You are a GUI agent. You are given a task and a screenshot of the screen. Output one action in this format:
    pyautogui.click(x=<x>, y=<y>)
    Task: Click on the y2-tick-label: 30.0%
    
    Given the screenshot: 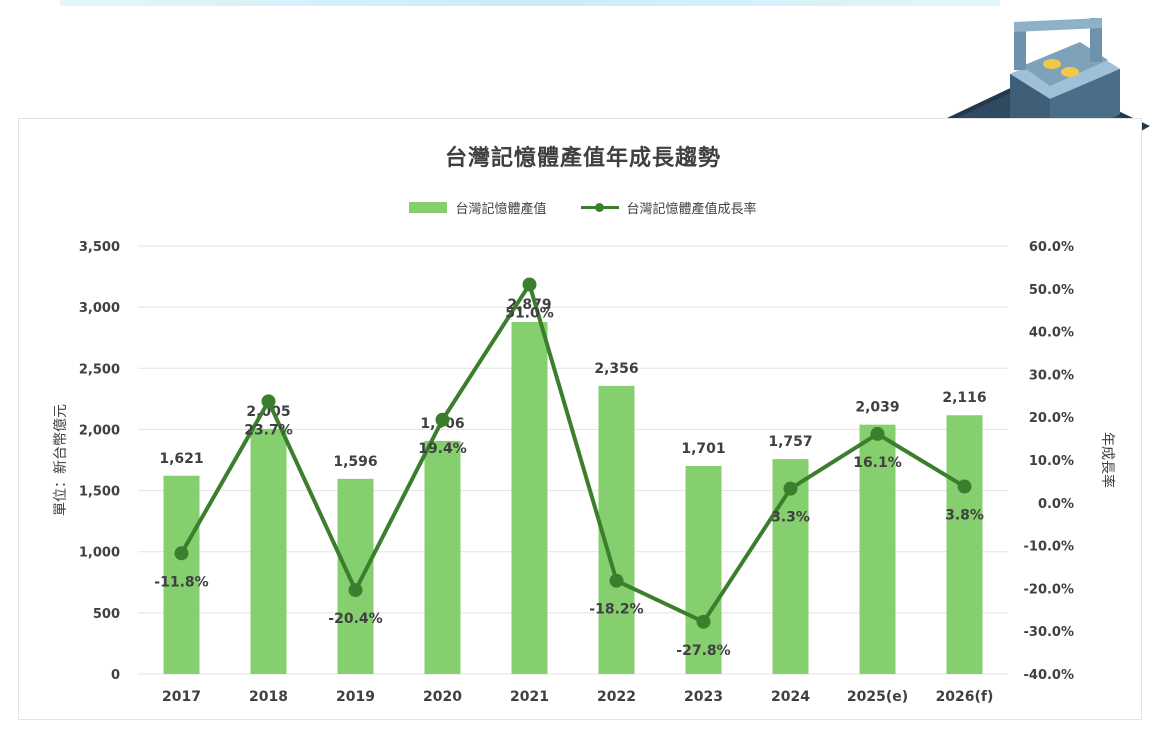 What is the action you would take?
    pyautogui.click(x=1051, y=375)
    